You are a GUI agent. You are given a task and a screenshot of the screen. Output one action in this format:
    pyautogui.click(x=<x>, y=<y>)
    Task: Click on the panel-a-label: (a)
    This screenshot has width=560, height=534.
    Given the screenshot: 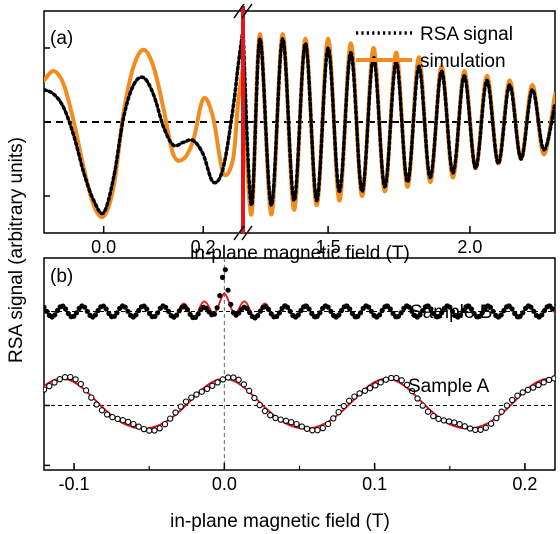 What is the action you would take?
    pyautogui.click(x=61, y=38)
    